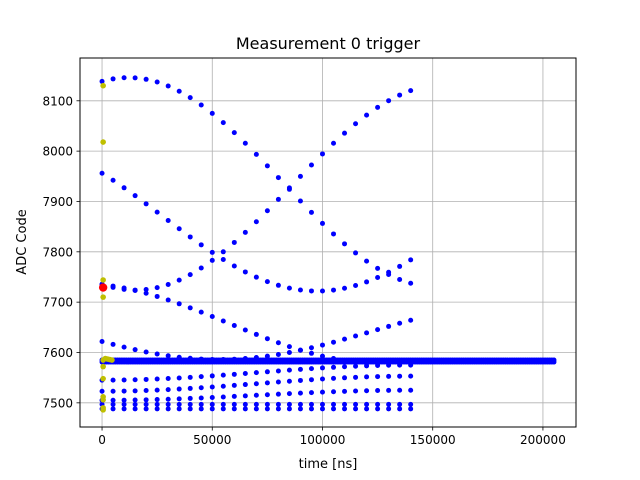 This screenshot has height=480, width=640. Describe the element at coordinates (57, 403) in the screenshot. I see `y-tick-label: 7500` at that location.